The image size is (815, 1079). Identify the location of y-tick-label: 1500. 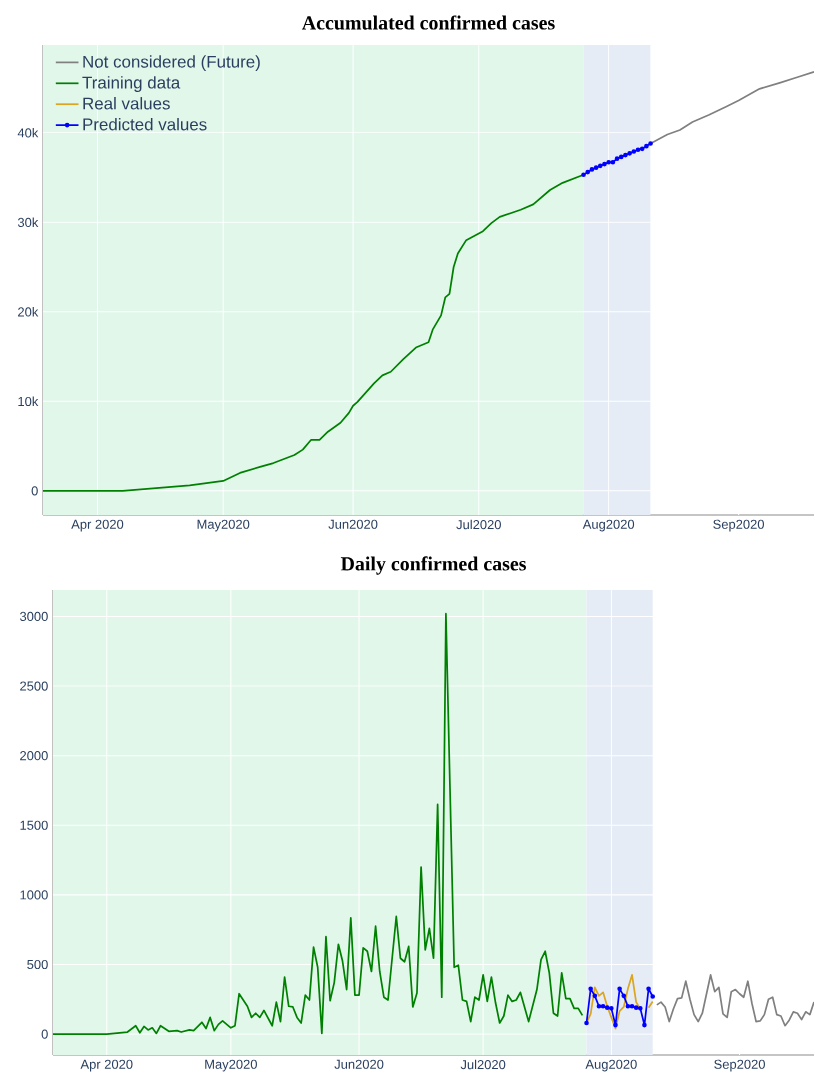
(34, 825).